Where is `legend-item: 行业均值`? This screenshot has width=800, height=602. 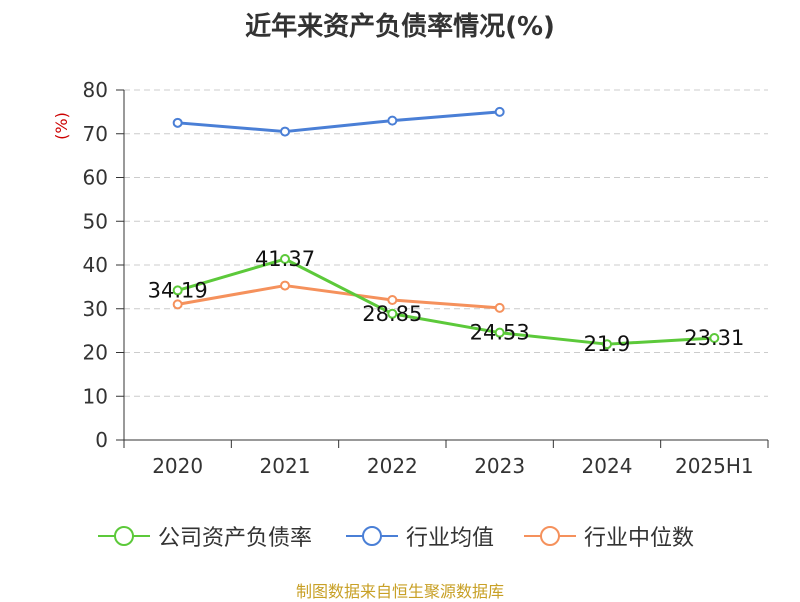 legend-item: 行业均值 is located at coordinates (420, 536).